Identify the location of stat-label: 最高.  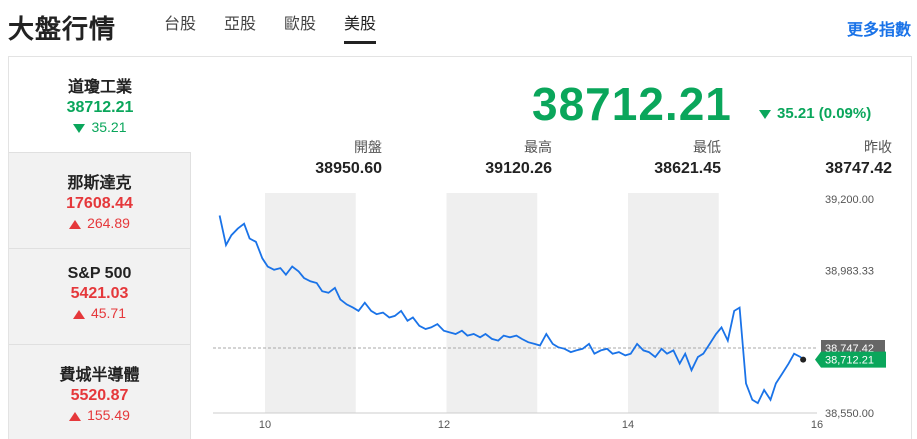
(538, 147).